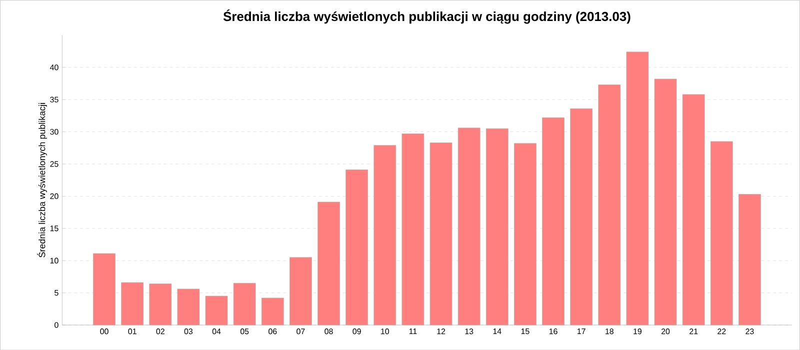  Describe the element at coordinates (426, 16) in the screenshot. I see `chart-title: Średnia liczba wyświetlonych publikacji w ciągu godziny (2013.03)` at that location.